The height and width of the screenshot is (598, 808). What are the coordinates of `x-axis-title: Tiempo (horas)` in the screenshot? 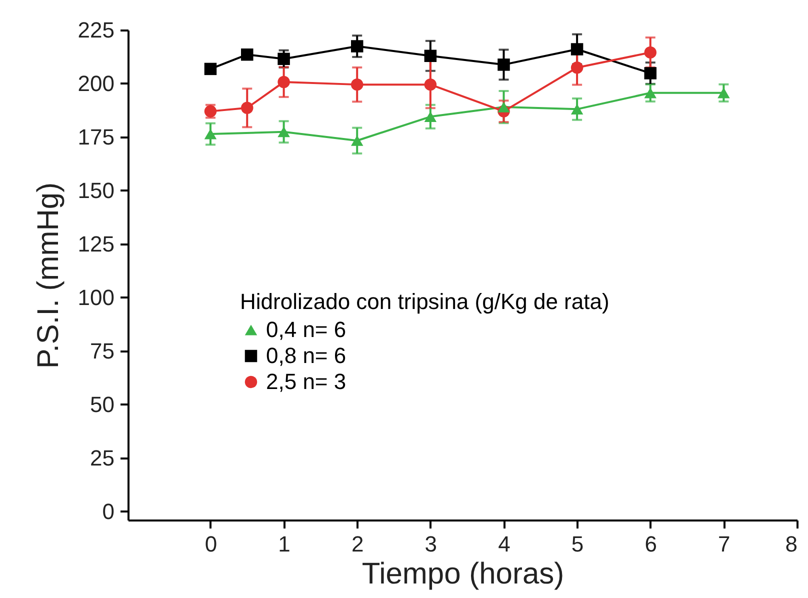 It's located at (463, 574).